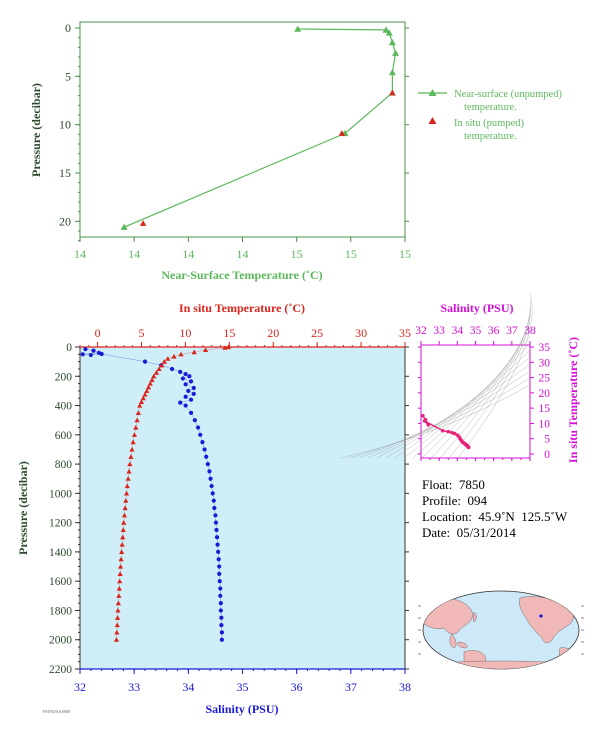  I want to click on profile-label: Profile:, so click(441, 500).